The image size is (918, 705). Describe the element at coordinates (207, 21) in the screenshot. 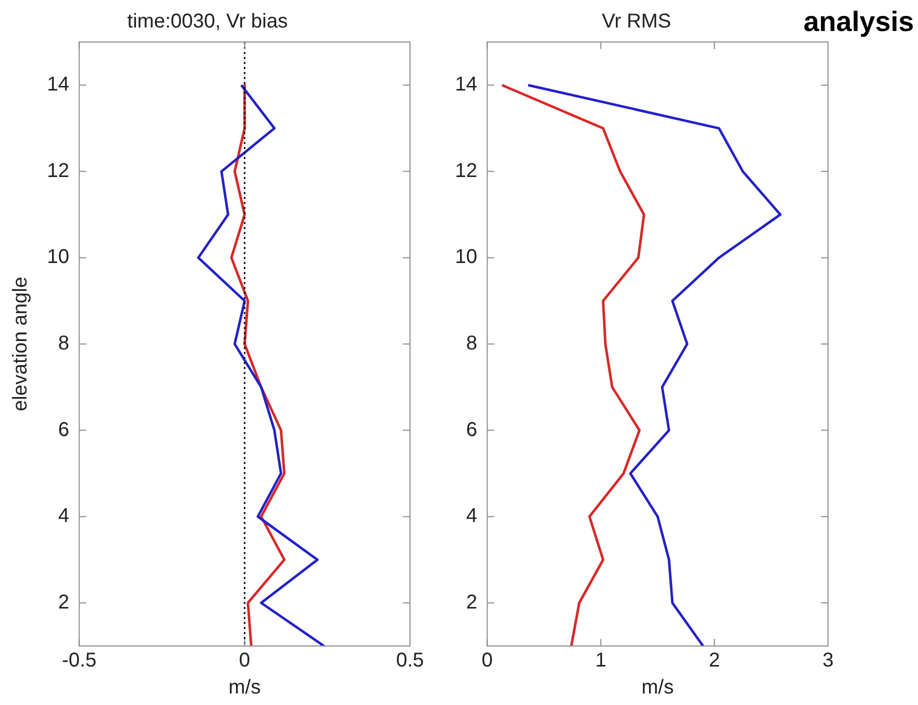

I see `chart-title: time:0030, Vr bias` at that location.